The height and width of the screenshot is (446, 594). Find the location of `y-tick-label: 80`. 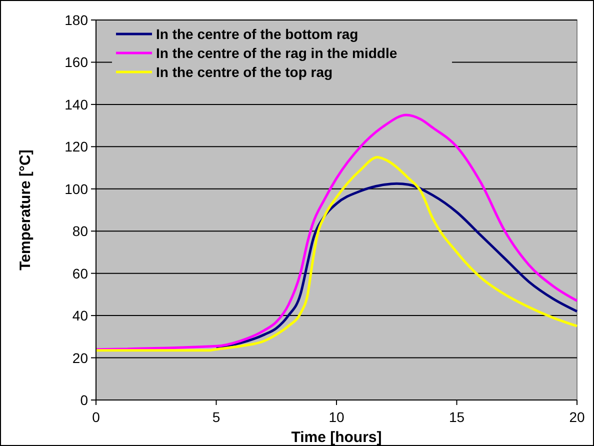

y-tick-label: 80 is located at coordinates (80, 231).